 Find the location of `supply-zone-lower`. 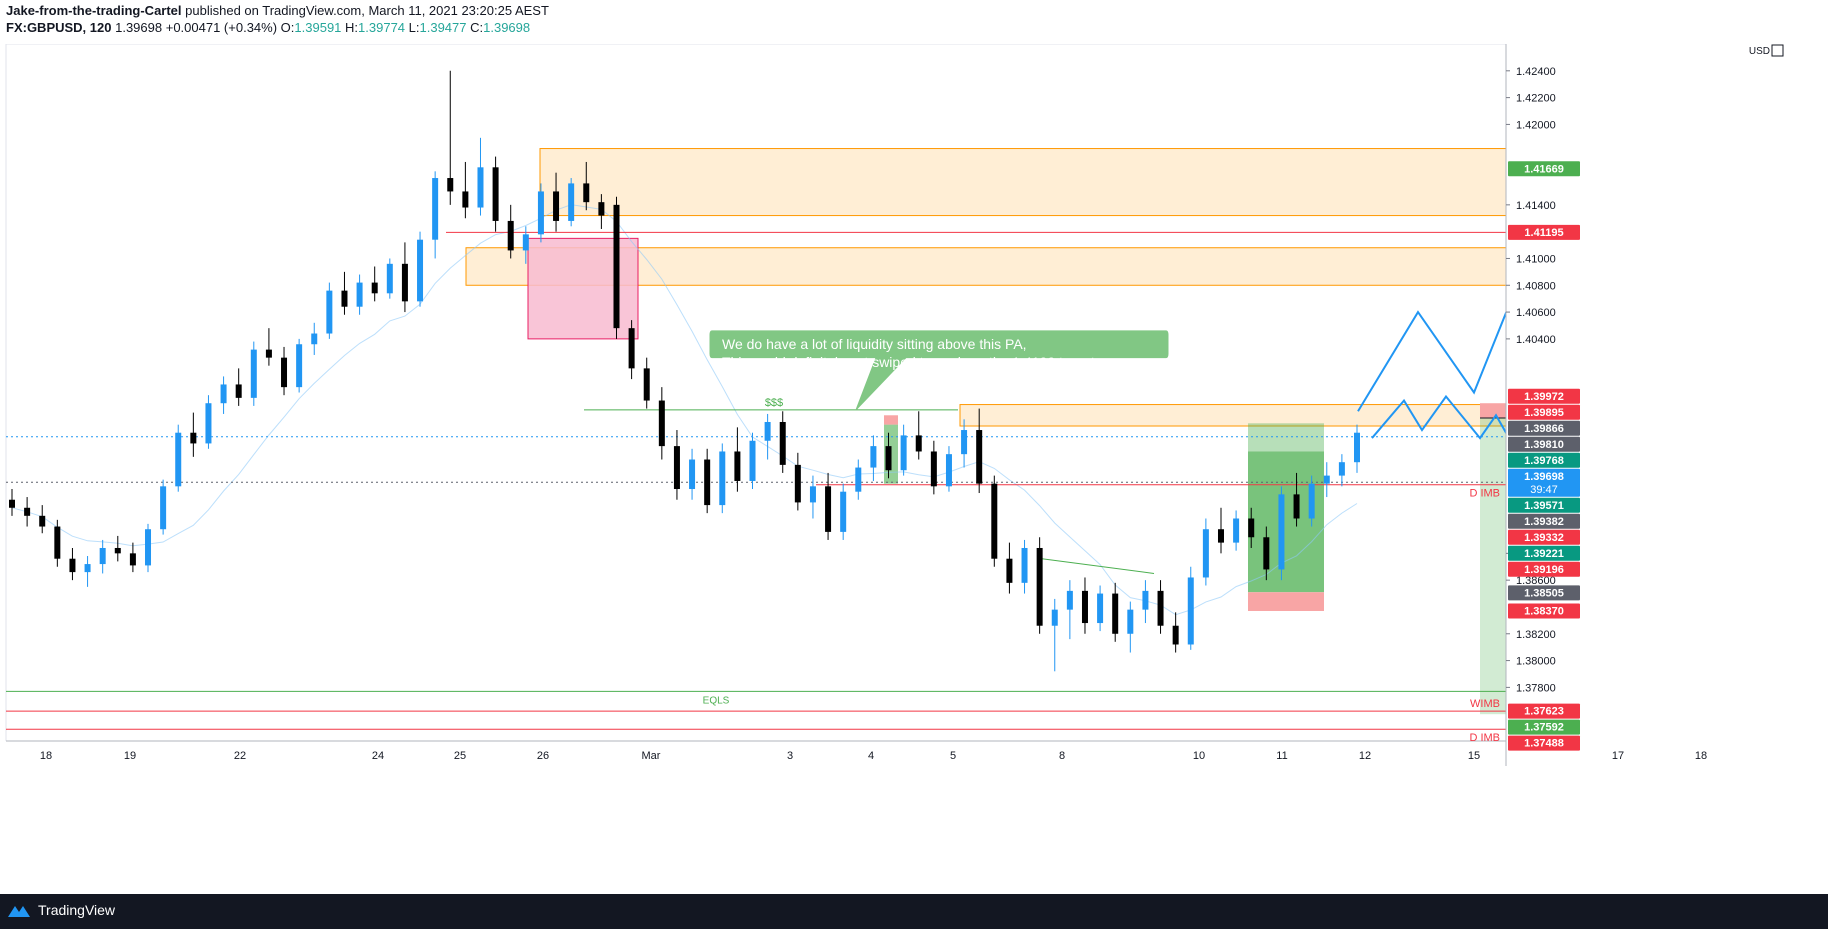

supply-zone-lower is located at coordinates (1233, 415).